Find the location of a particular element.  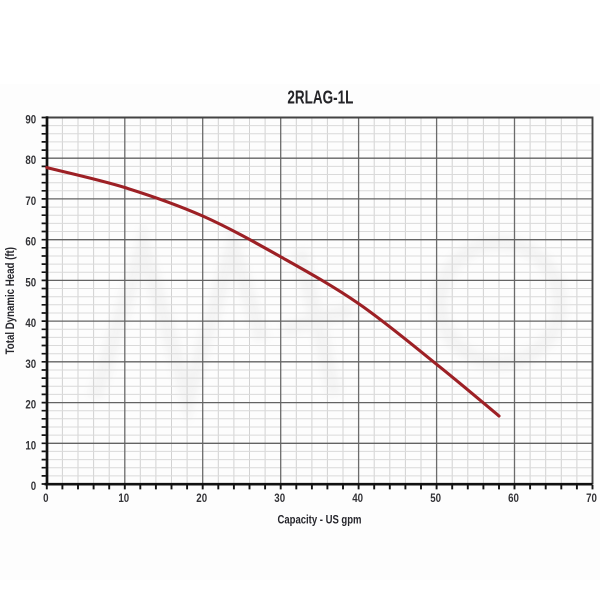

svg-text: 80 is located at coordinates (30, 160).